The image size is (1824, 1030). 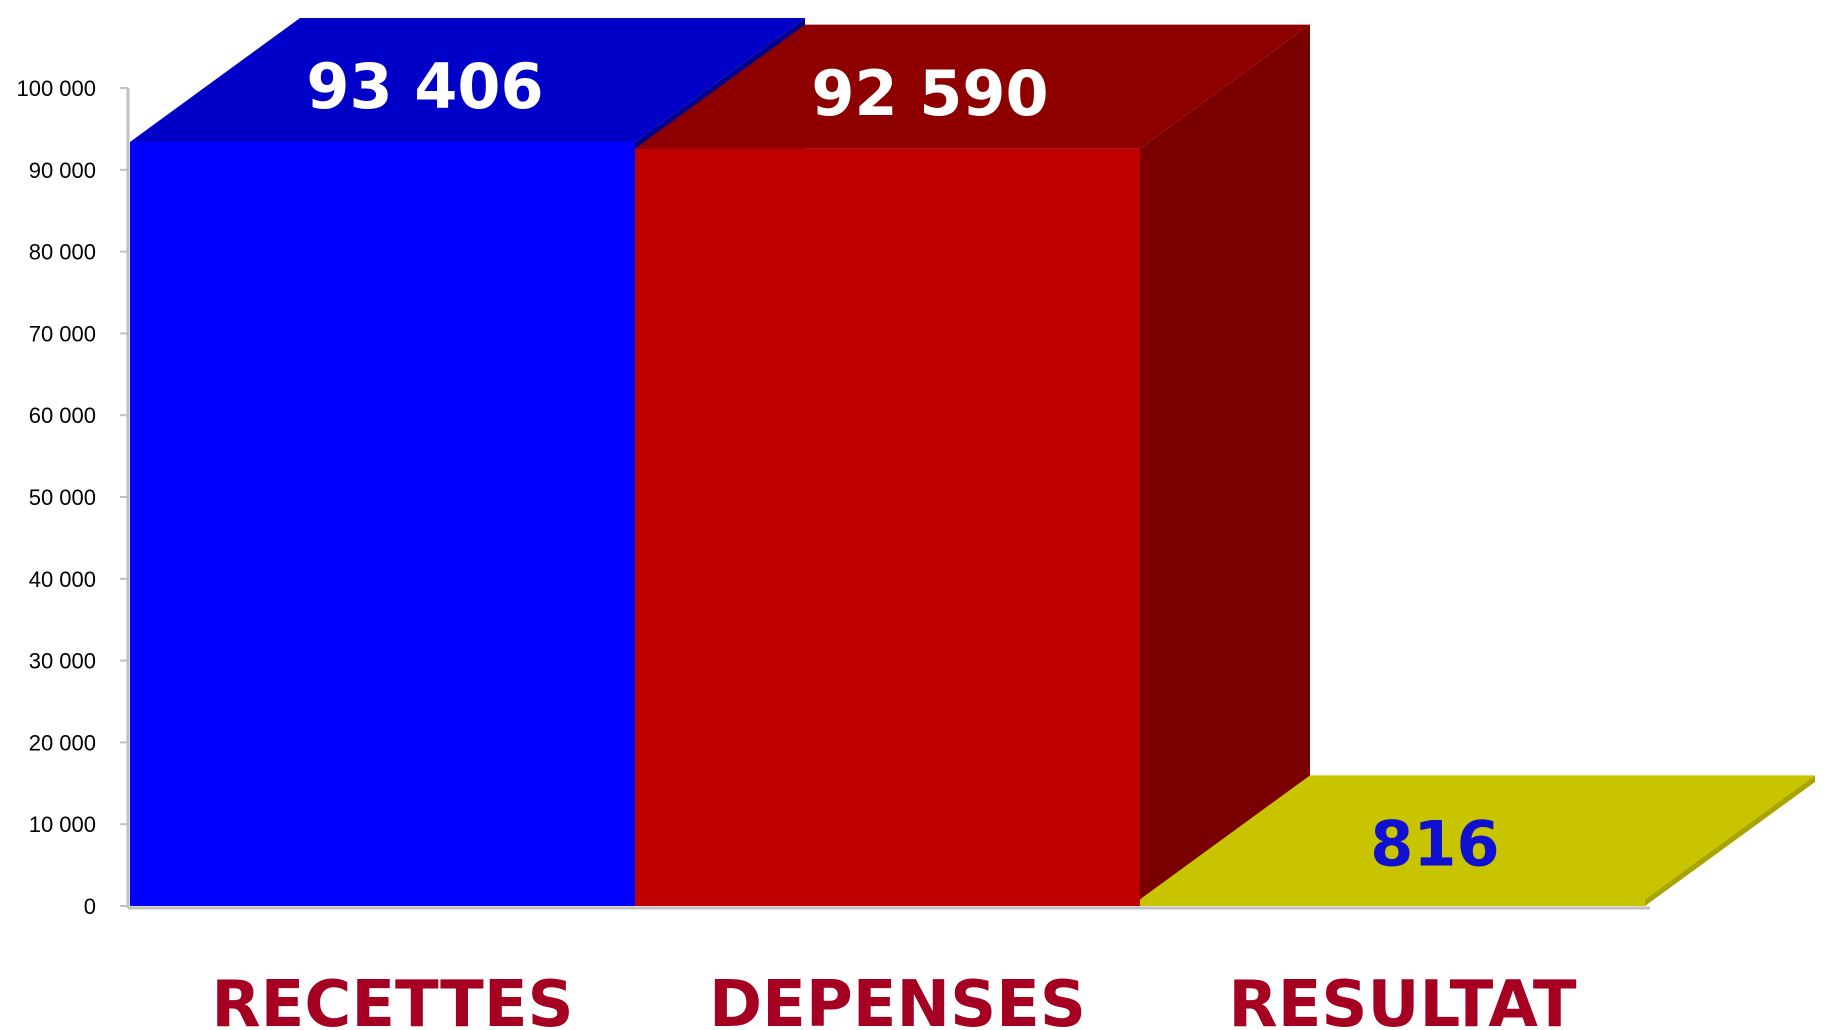 I want to click on data-label: 93 406, so click(x=424, y=86).